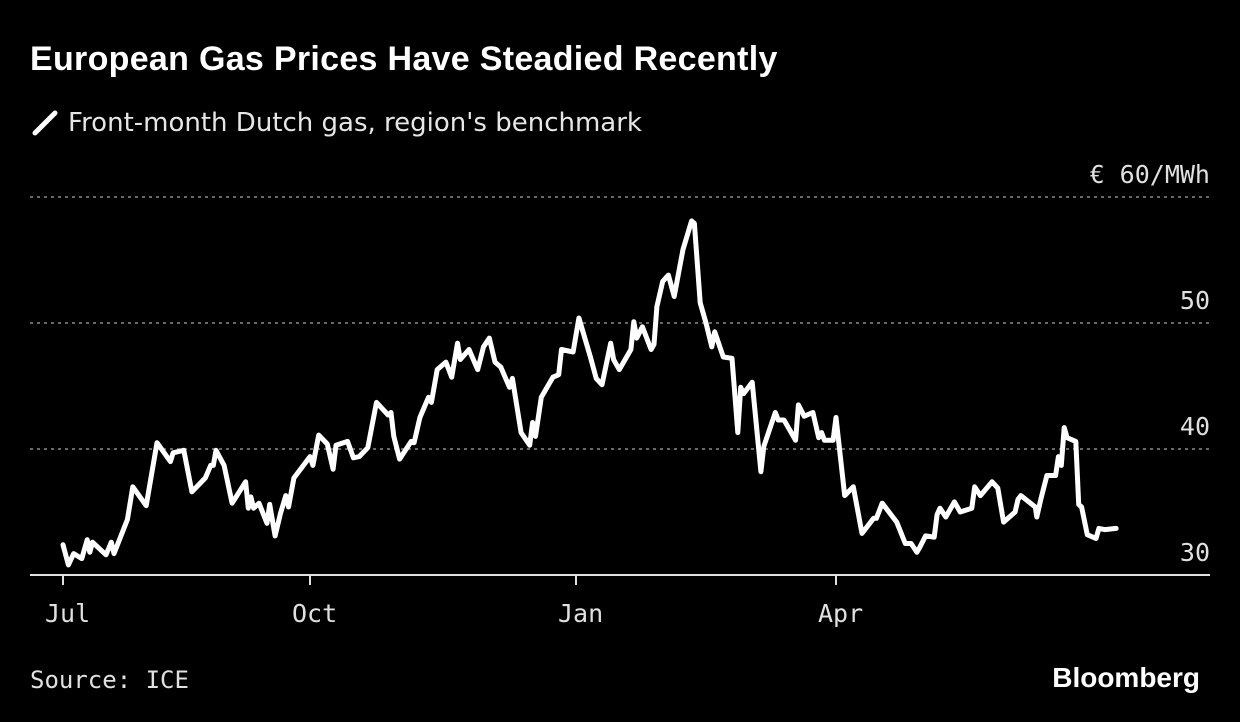 This screenshot has height=722, width=1240. What do you see at coordinates (580, 613) in the screenshot?
I see `x-tick-label: Jan` at bounding box center [580, 613].